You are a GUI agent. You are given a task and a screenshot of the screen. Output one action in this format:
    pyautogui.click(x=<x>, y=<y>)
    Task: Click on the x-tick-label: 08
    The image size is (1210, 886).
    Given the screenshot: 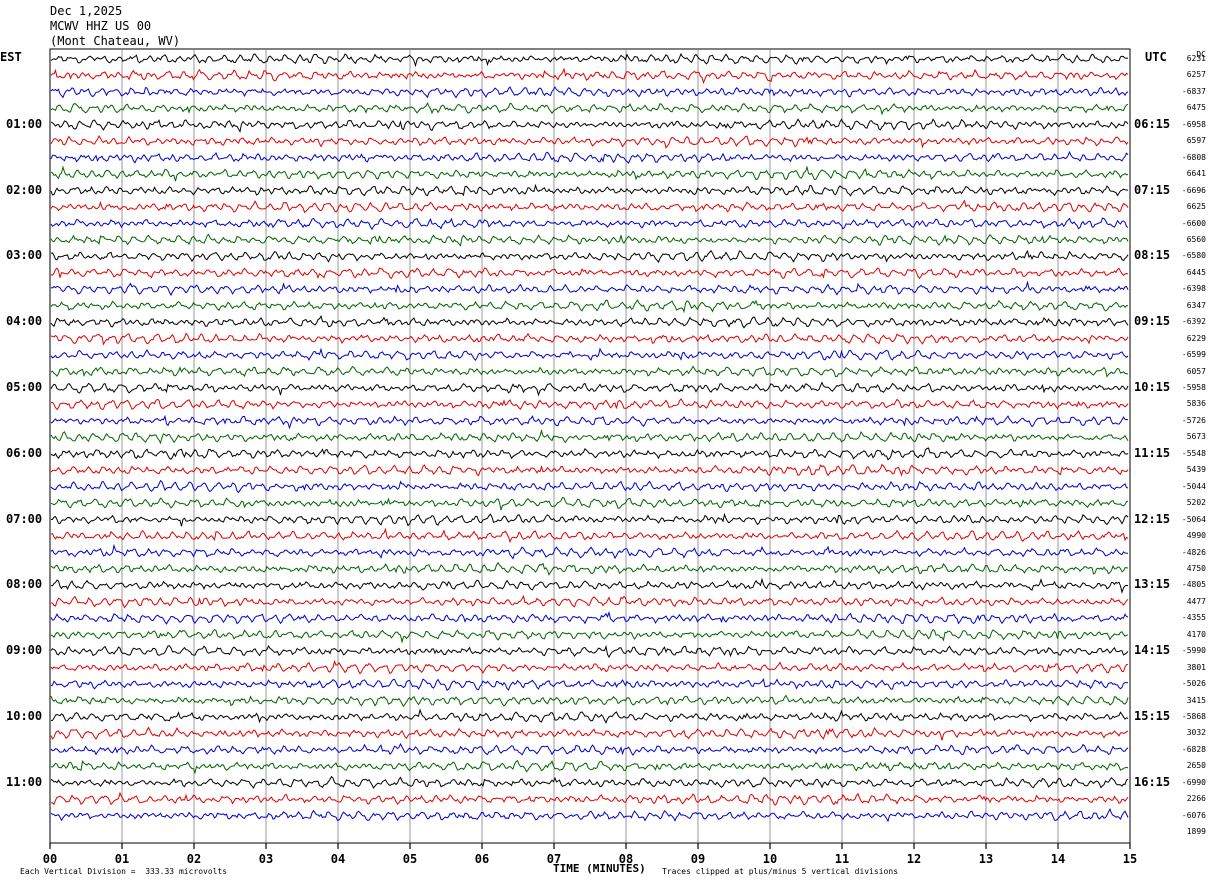 What is the action you would take?
    pyautogui.click(x=626, y=859)
    